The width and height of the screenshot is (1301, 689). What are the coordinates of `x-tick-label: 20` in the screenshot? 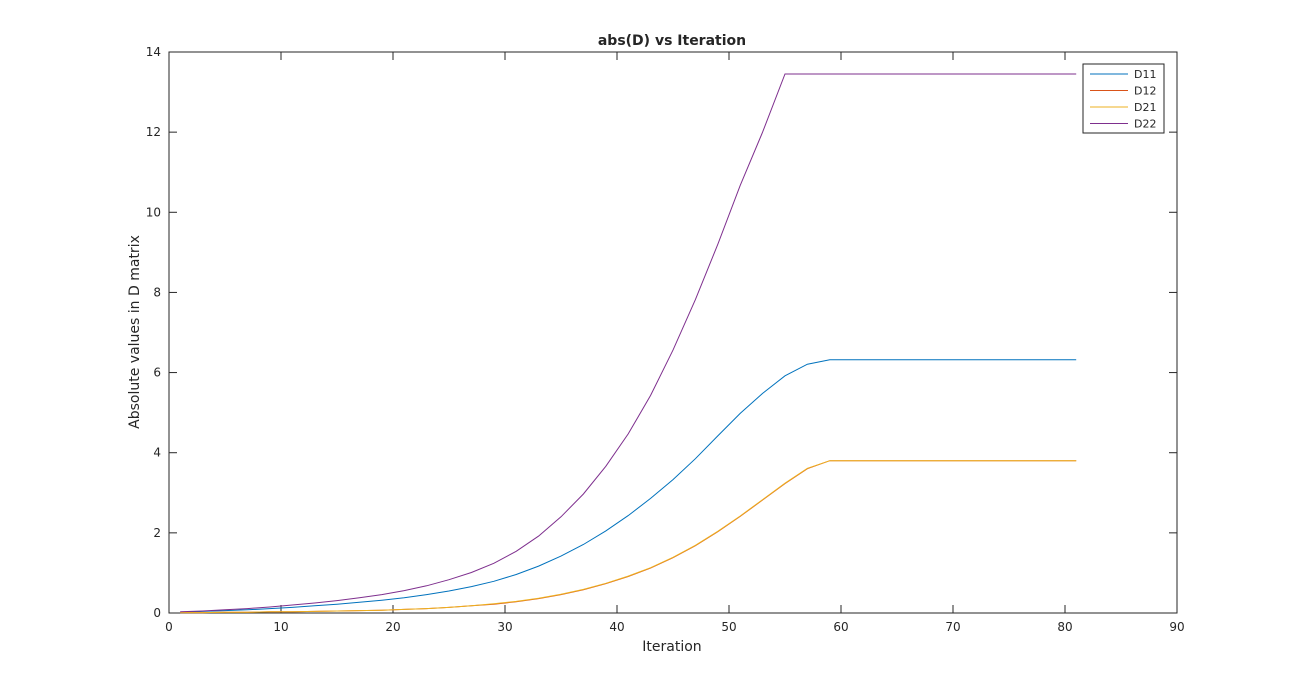 It's located at (392, 627).